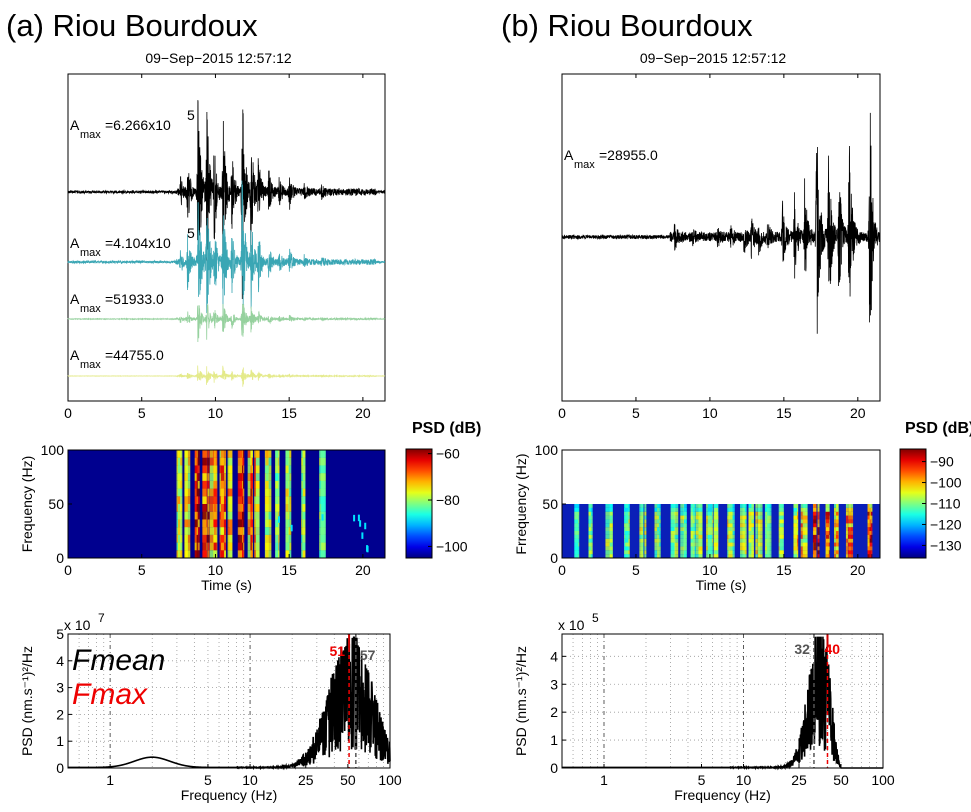 The height and width of the screenshot is (812, 971). What do you see at coordinates (218, 58) in the screenshot?
I see `panel-subtitle: 09−Sep−2015 12:57:12` at bounding box center [218, 58].